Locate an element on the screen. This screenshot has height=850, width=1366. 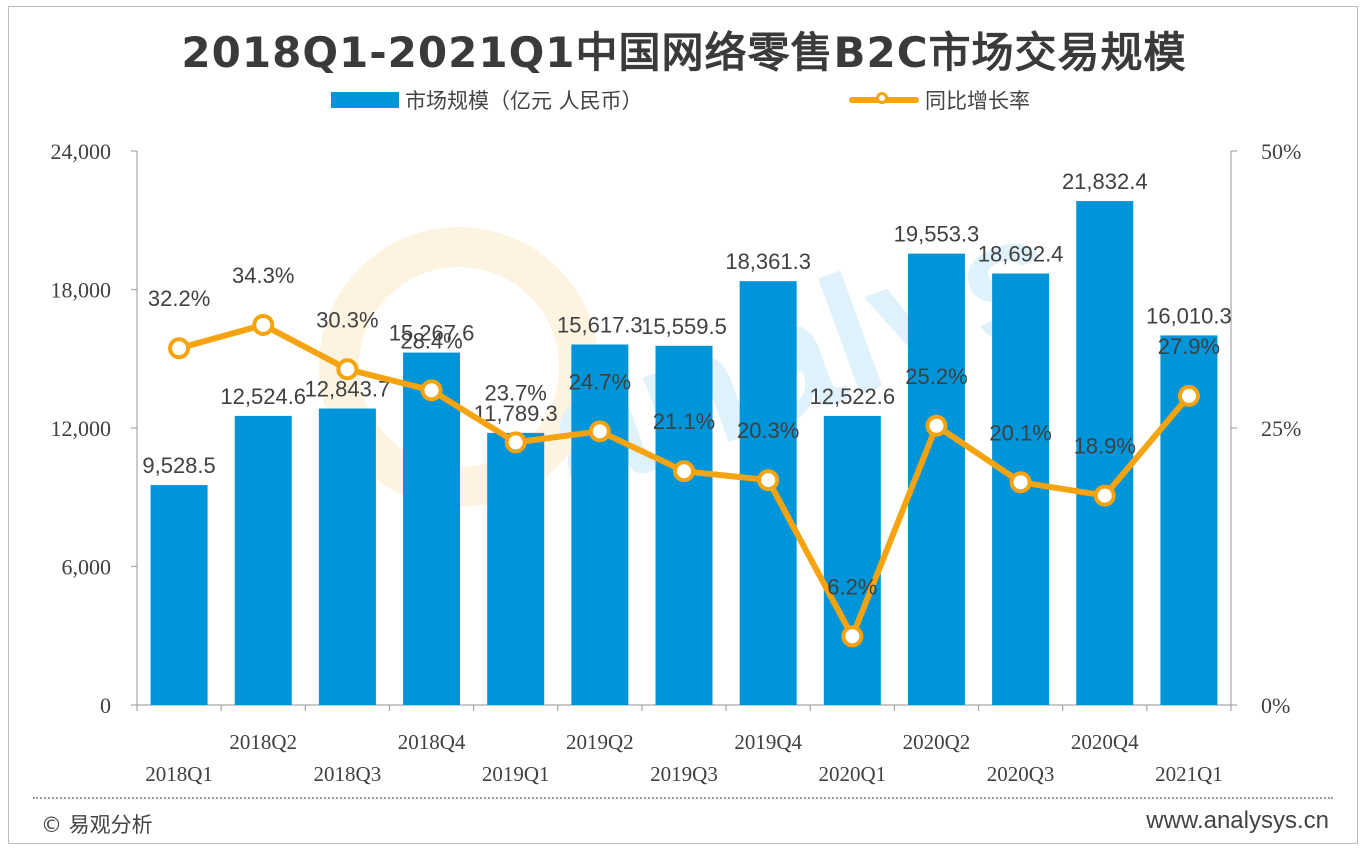
y-right-tick-label: 25% is located at coordinates (1281, 428).